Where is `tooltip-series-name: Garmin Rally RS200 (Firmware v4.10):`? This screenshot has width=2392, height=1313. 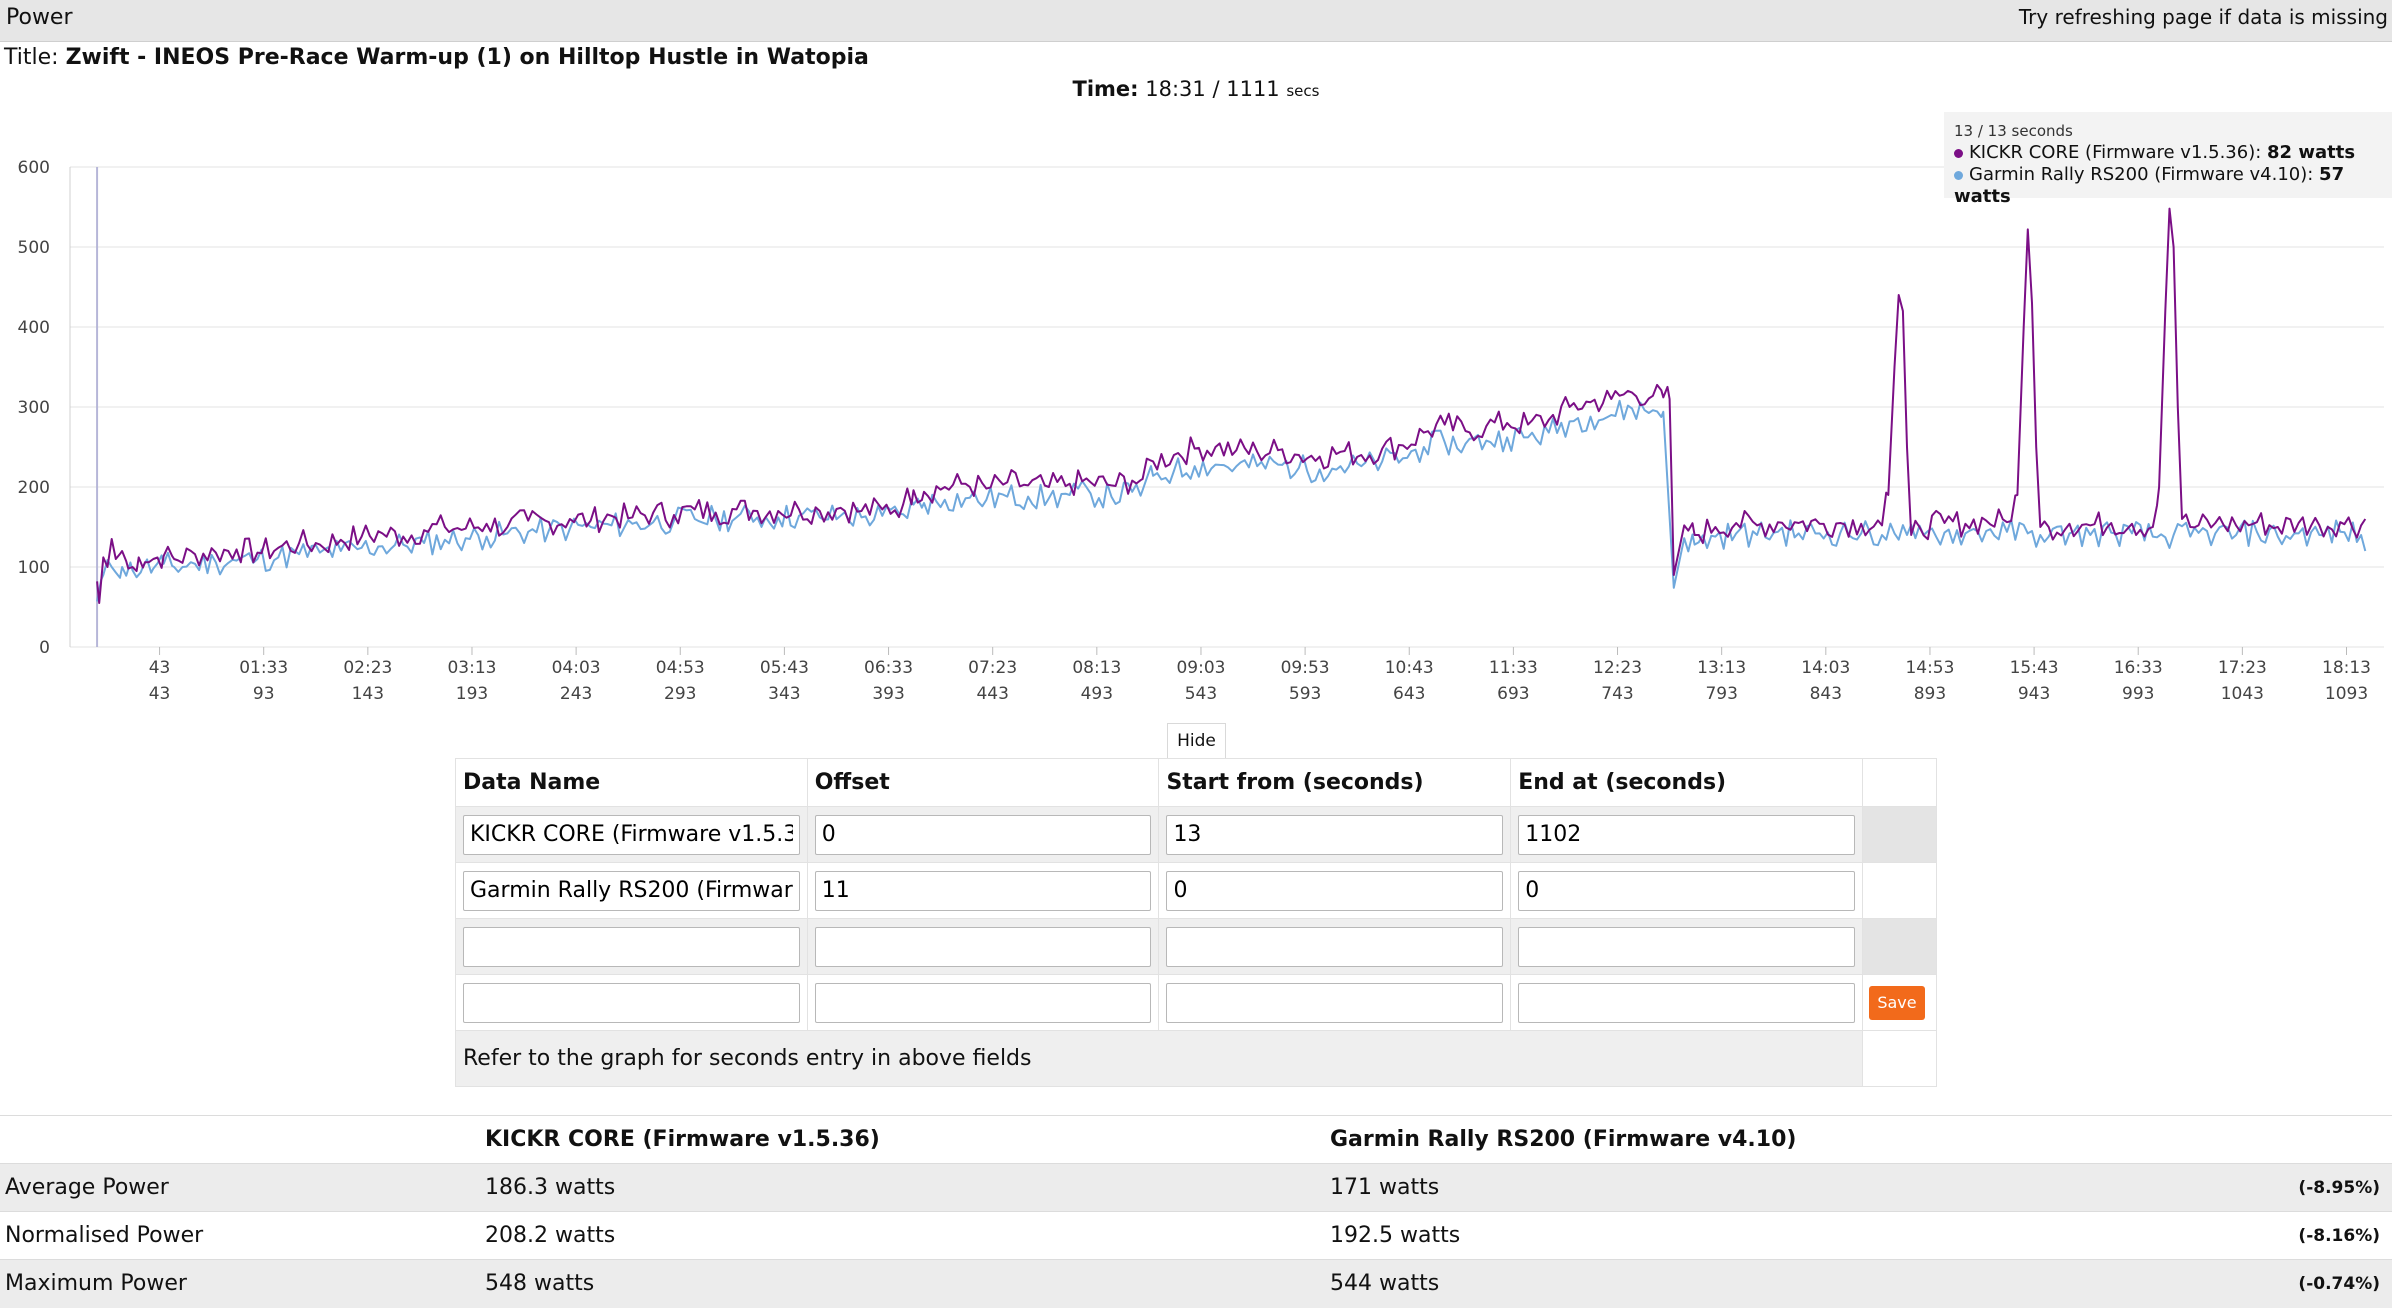
tooltip-series-name: Garmin Rally RS200 (Firmware v4.10): is located at coordinates (2141, 174).